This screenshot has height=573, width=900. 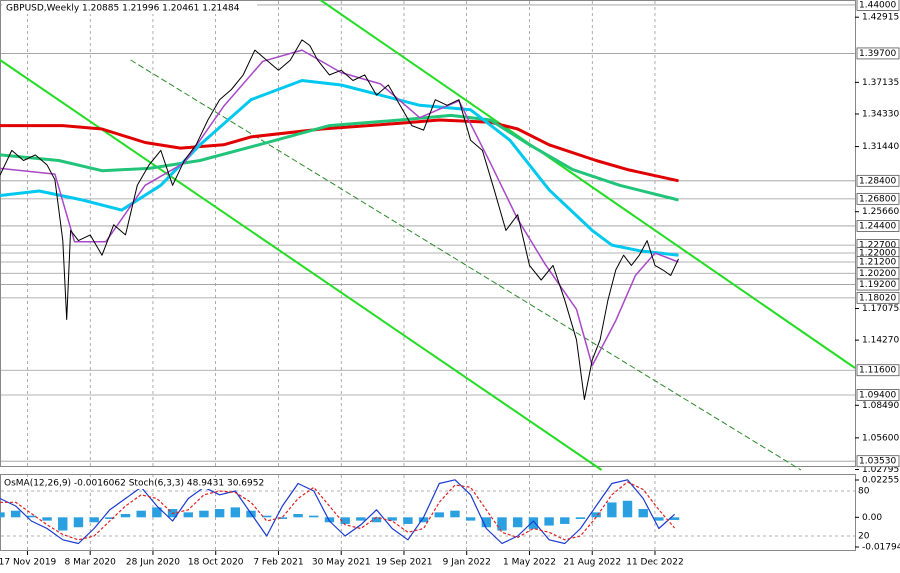 I want to click on osc-title-bg, so click(x=132, y=483).